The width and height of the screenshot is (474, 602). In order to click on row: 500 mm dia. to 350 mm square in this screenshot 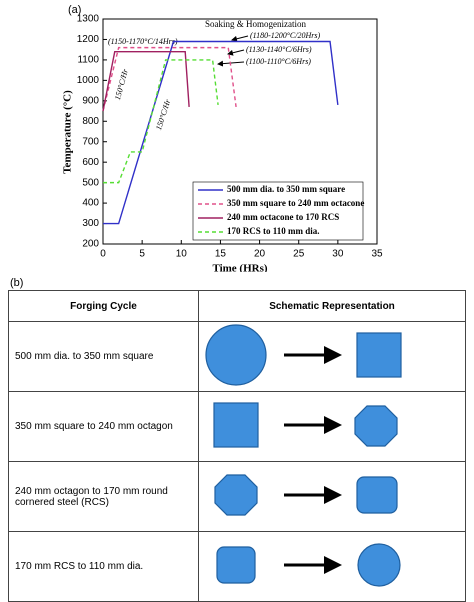, I will do `click(237, 356)`.